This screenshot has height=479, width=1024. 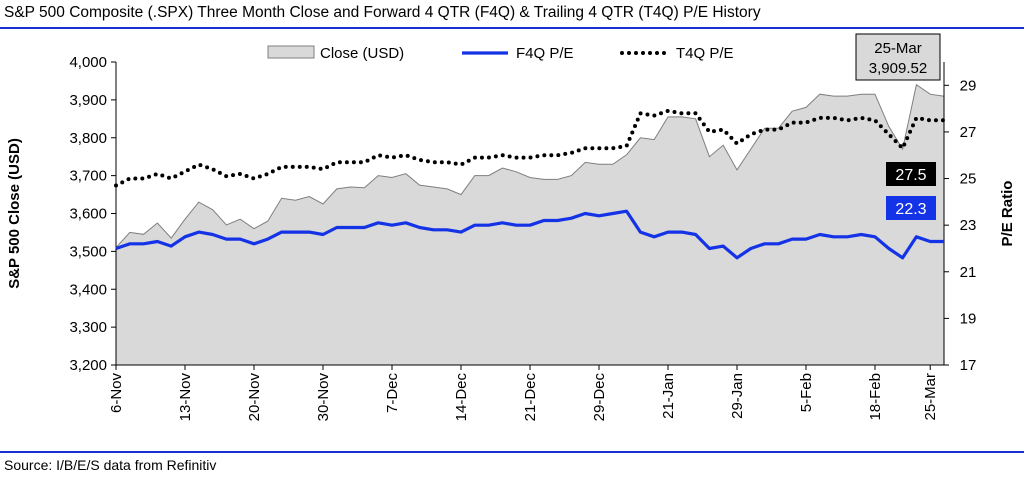 I want to click on y2-tick-label: 25, so click(x=968, y=179).